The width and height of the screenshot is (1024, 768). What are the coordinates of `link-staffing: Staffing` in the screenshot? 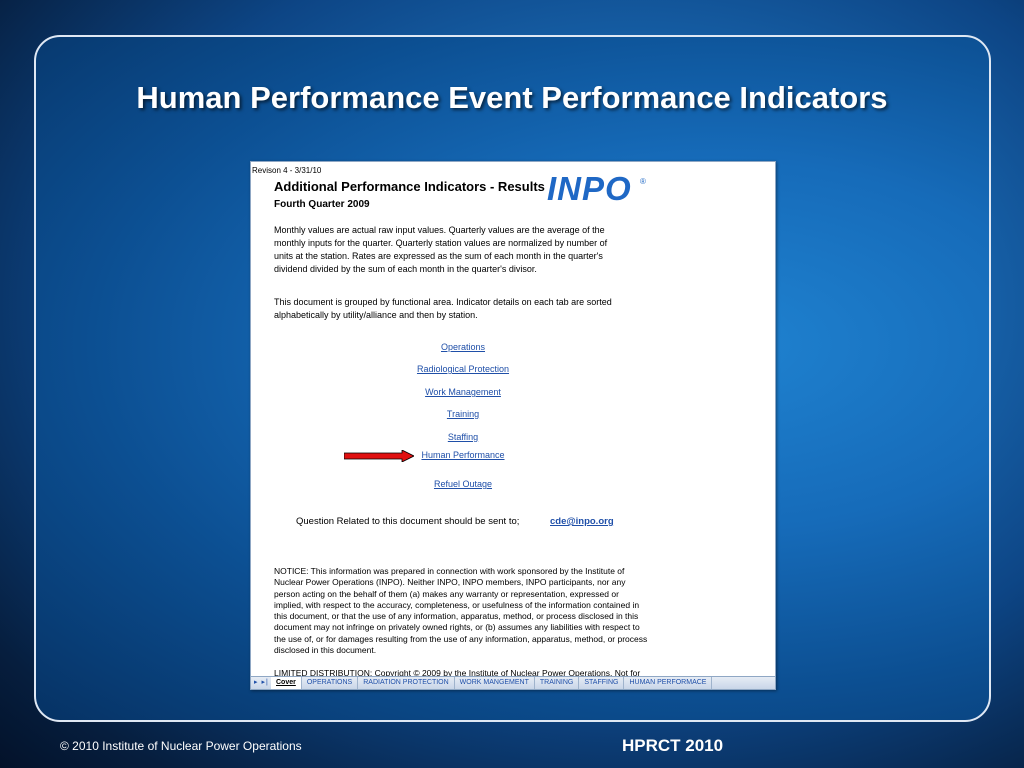 It's located at (463, 437).